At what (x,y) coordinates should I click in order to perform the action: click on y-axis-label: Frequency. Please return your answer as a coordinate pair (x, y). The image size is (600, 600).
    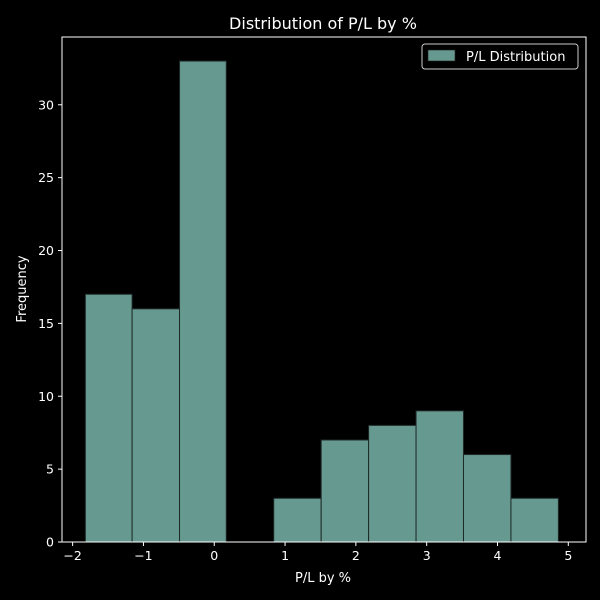
    Looking at the image, I should click on (22, 288).